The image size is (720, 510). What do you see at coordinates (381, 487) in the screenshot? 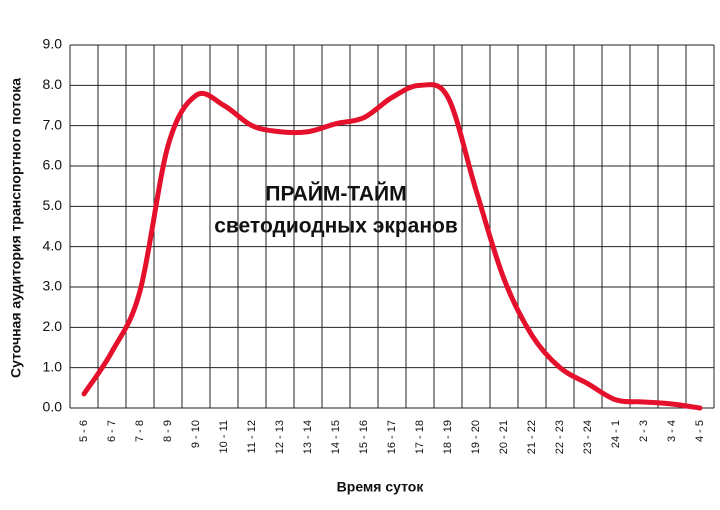
I see `x-axis-label: Время суток` at bounding box center [381, 487].